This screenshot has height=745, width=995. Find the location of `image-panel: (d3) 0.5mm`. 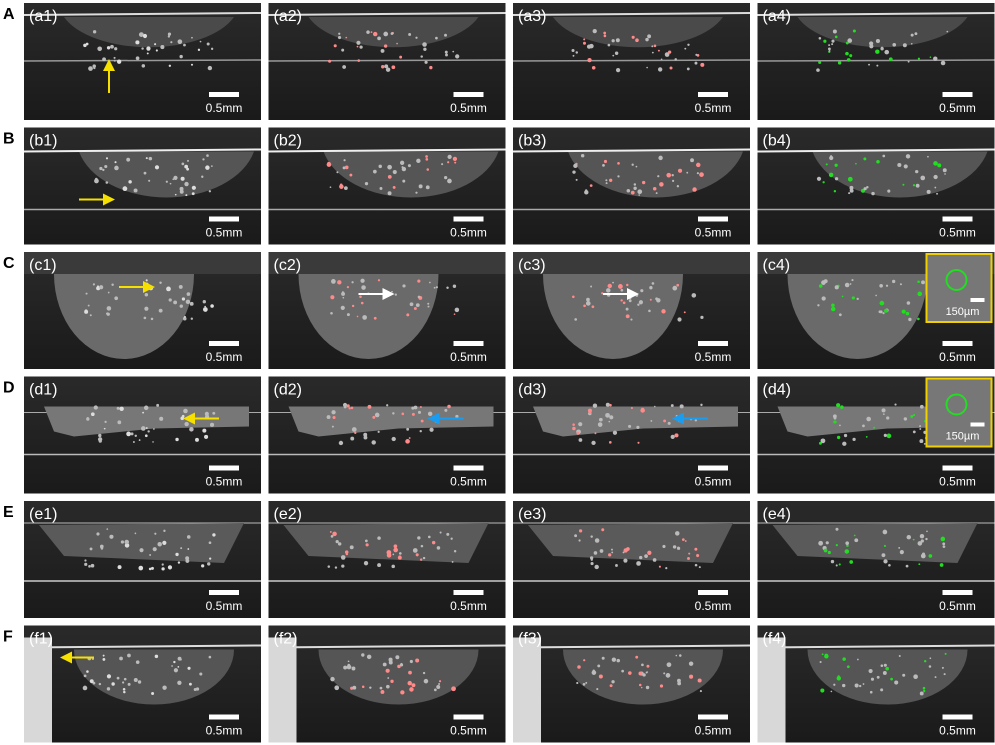

image-panel: (d3) 0.5mm is located at coordinates (631, 435).